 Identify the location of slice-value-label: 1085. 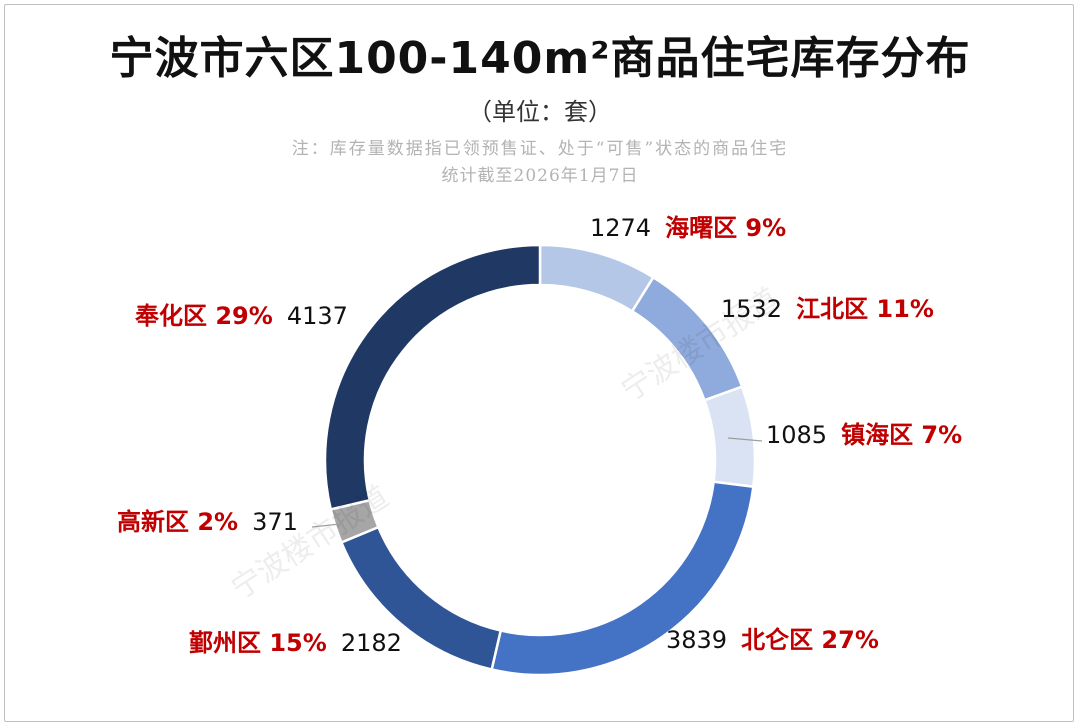
(796, 435).